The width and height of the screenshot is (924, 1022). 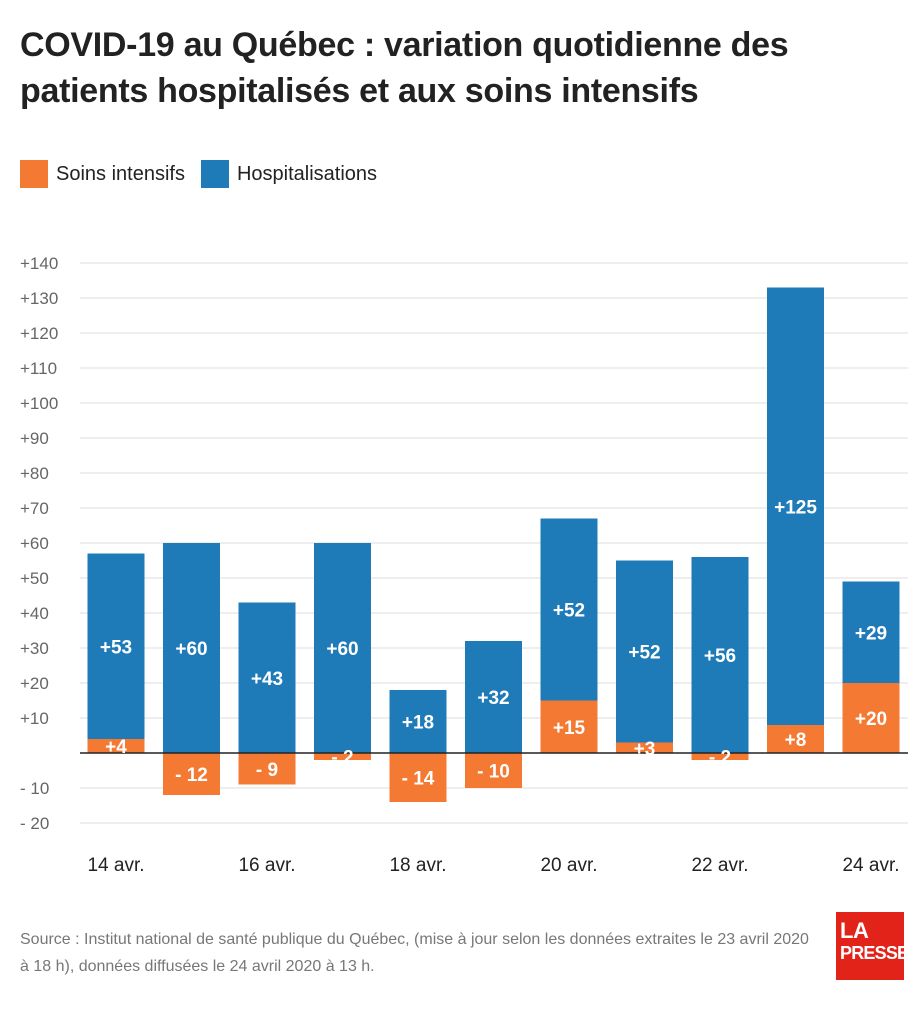 I want to click on legend-label-soins: Soins intensifs, so click(x=120, y=173).